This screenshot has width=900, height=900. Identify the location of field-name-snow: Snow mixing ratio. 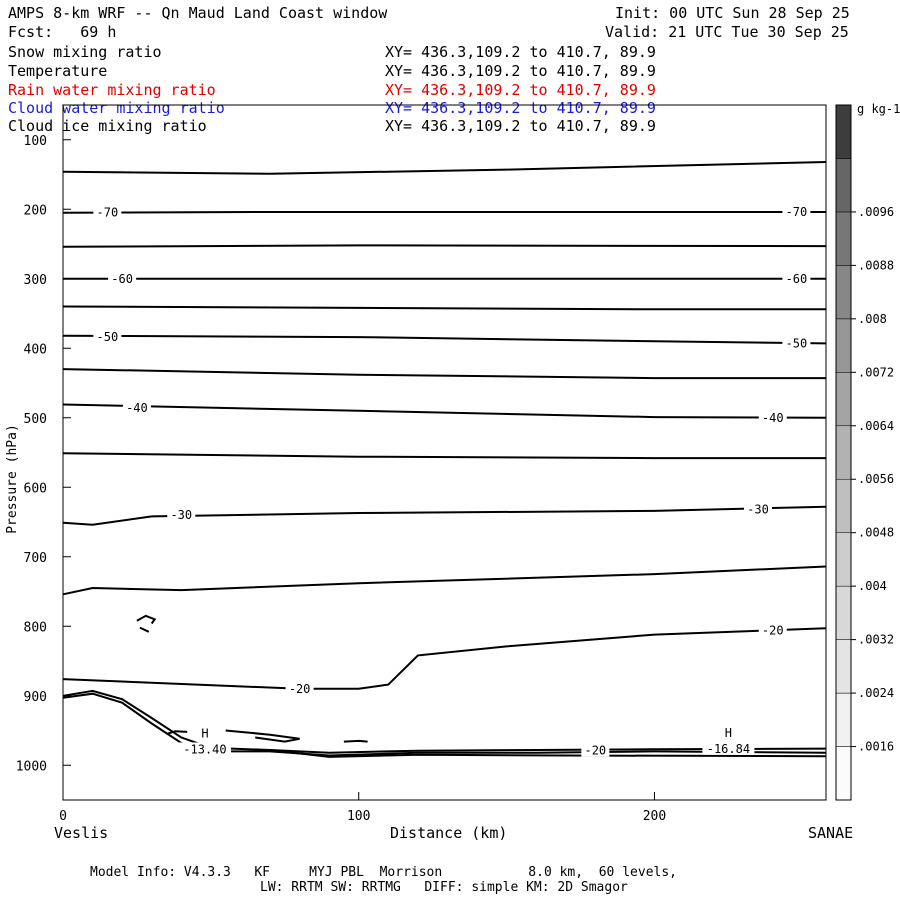
(85, 52).